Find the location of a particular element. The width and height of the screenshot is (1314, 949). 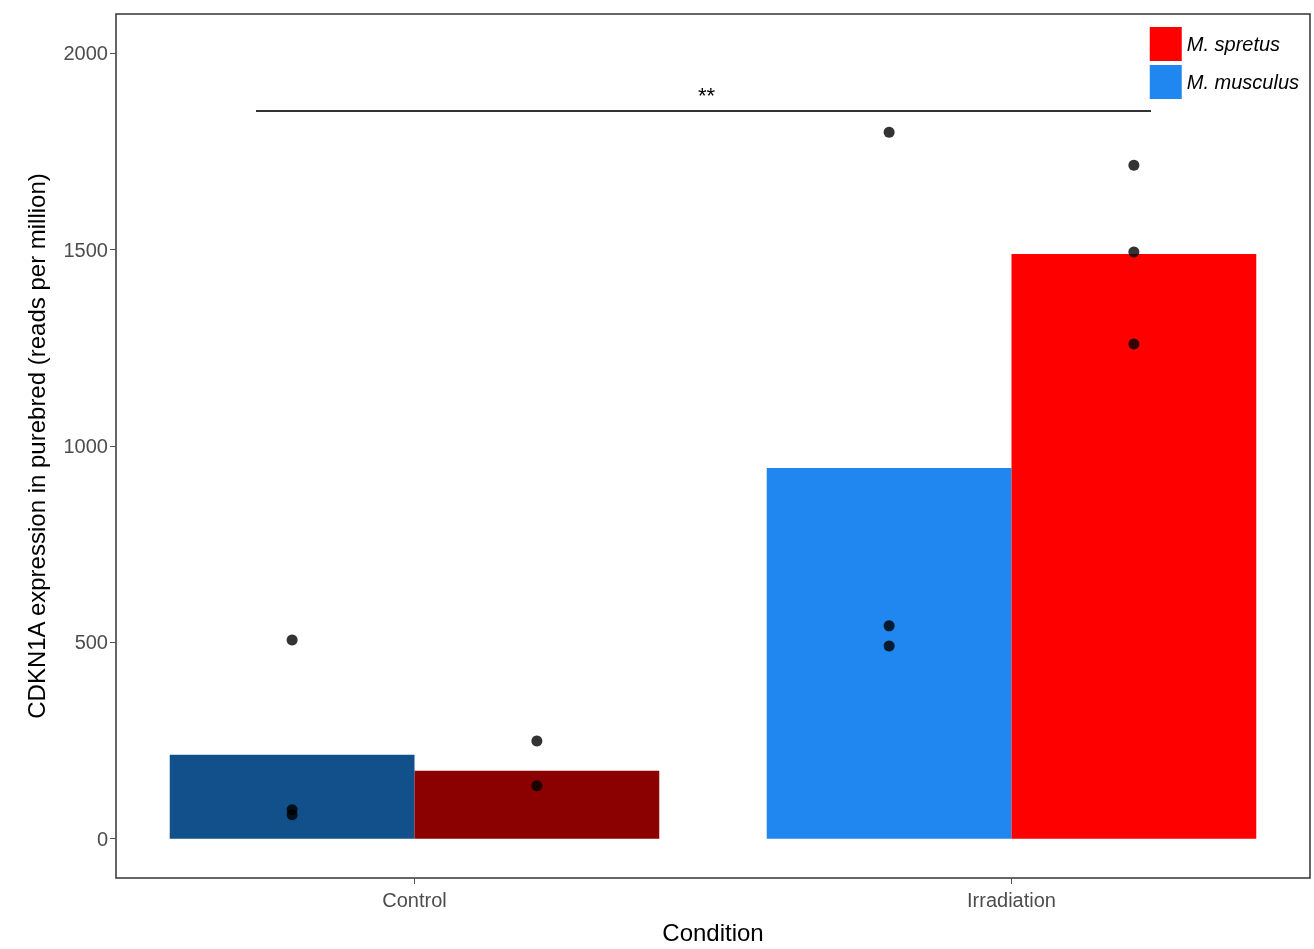

x-axis-title: Condition is located at coordinates (713, 932).